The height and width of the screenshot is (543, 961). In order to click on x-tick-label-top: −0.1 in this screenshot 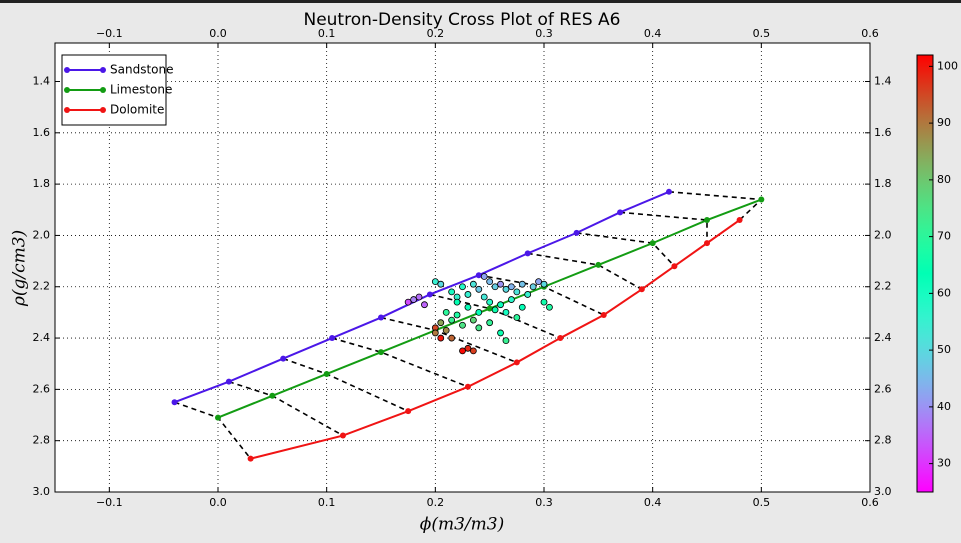, I will do `click(109, 33)`.